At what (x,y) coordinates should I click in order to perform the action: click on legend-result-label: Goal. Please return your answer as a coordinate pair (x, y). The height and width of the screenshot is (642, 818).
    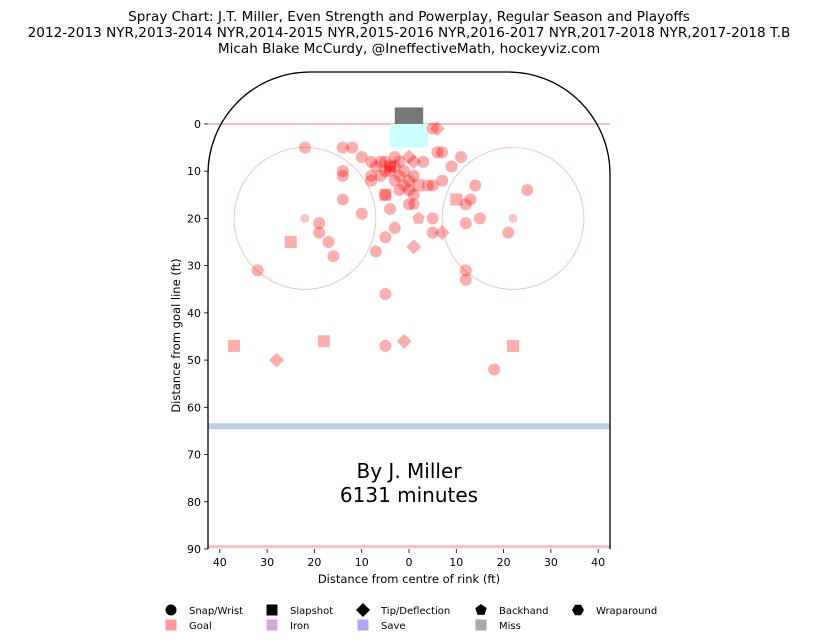
    Looking at the image, I should click on (200, 626).